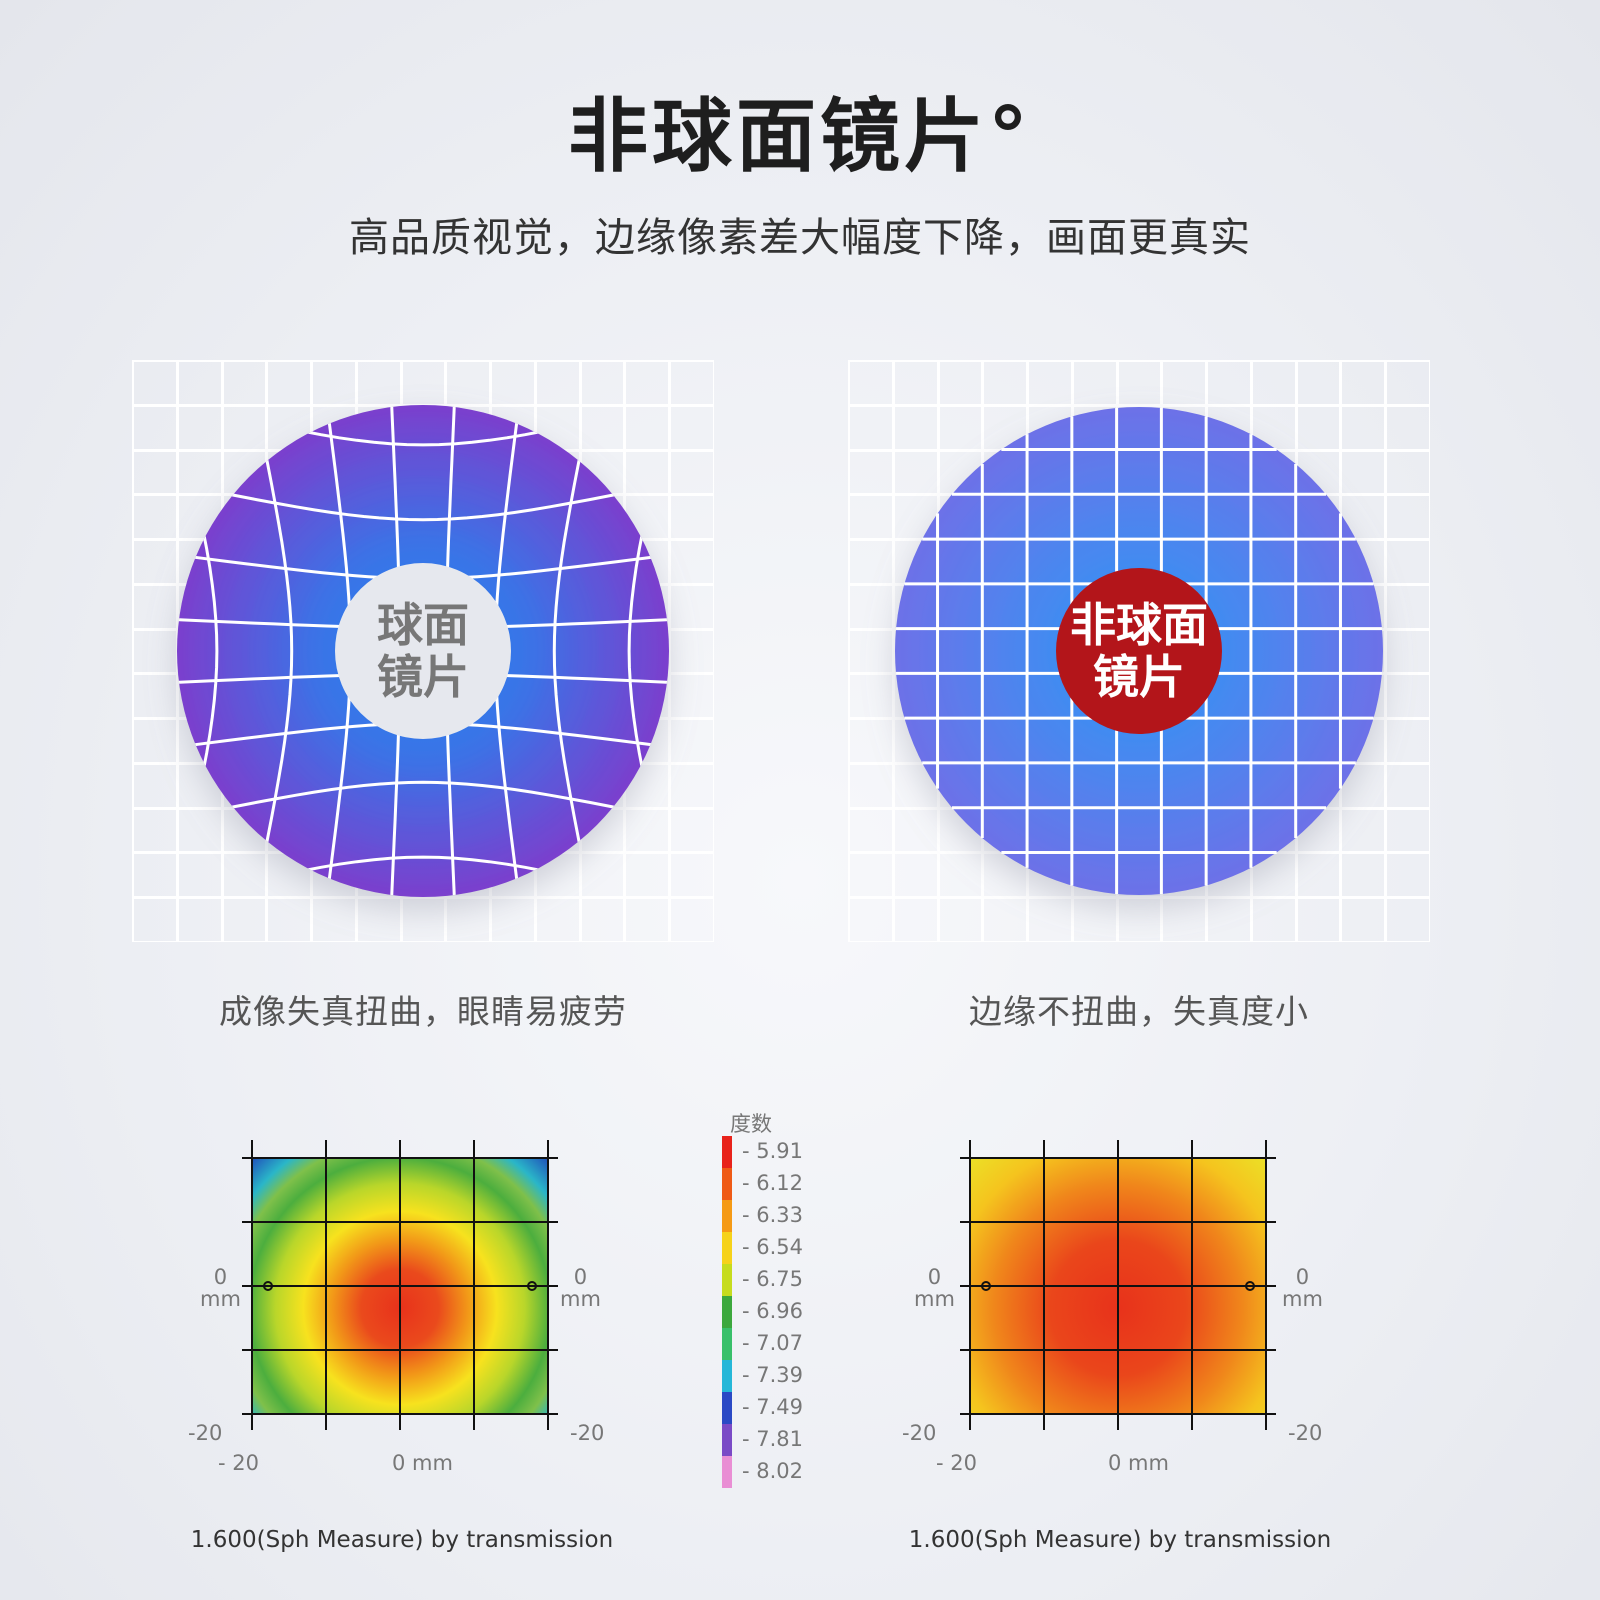 The image size is (1600, 1600). I want to click on page-title: 非球面镜片°, so click(800, 136).